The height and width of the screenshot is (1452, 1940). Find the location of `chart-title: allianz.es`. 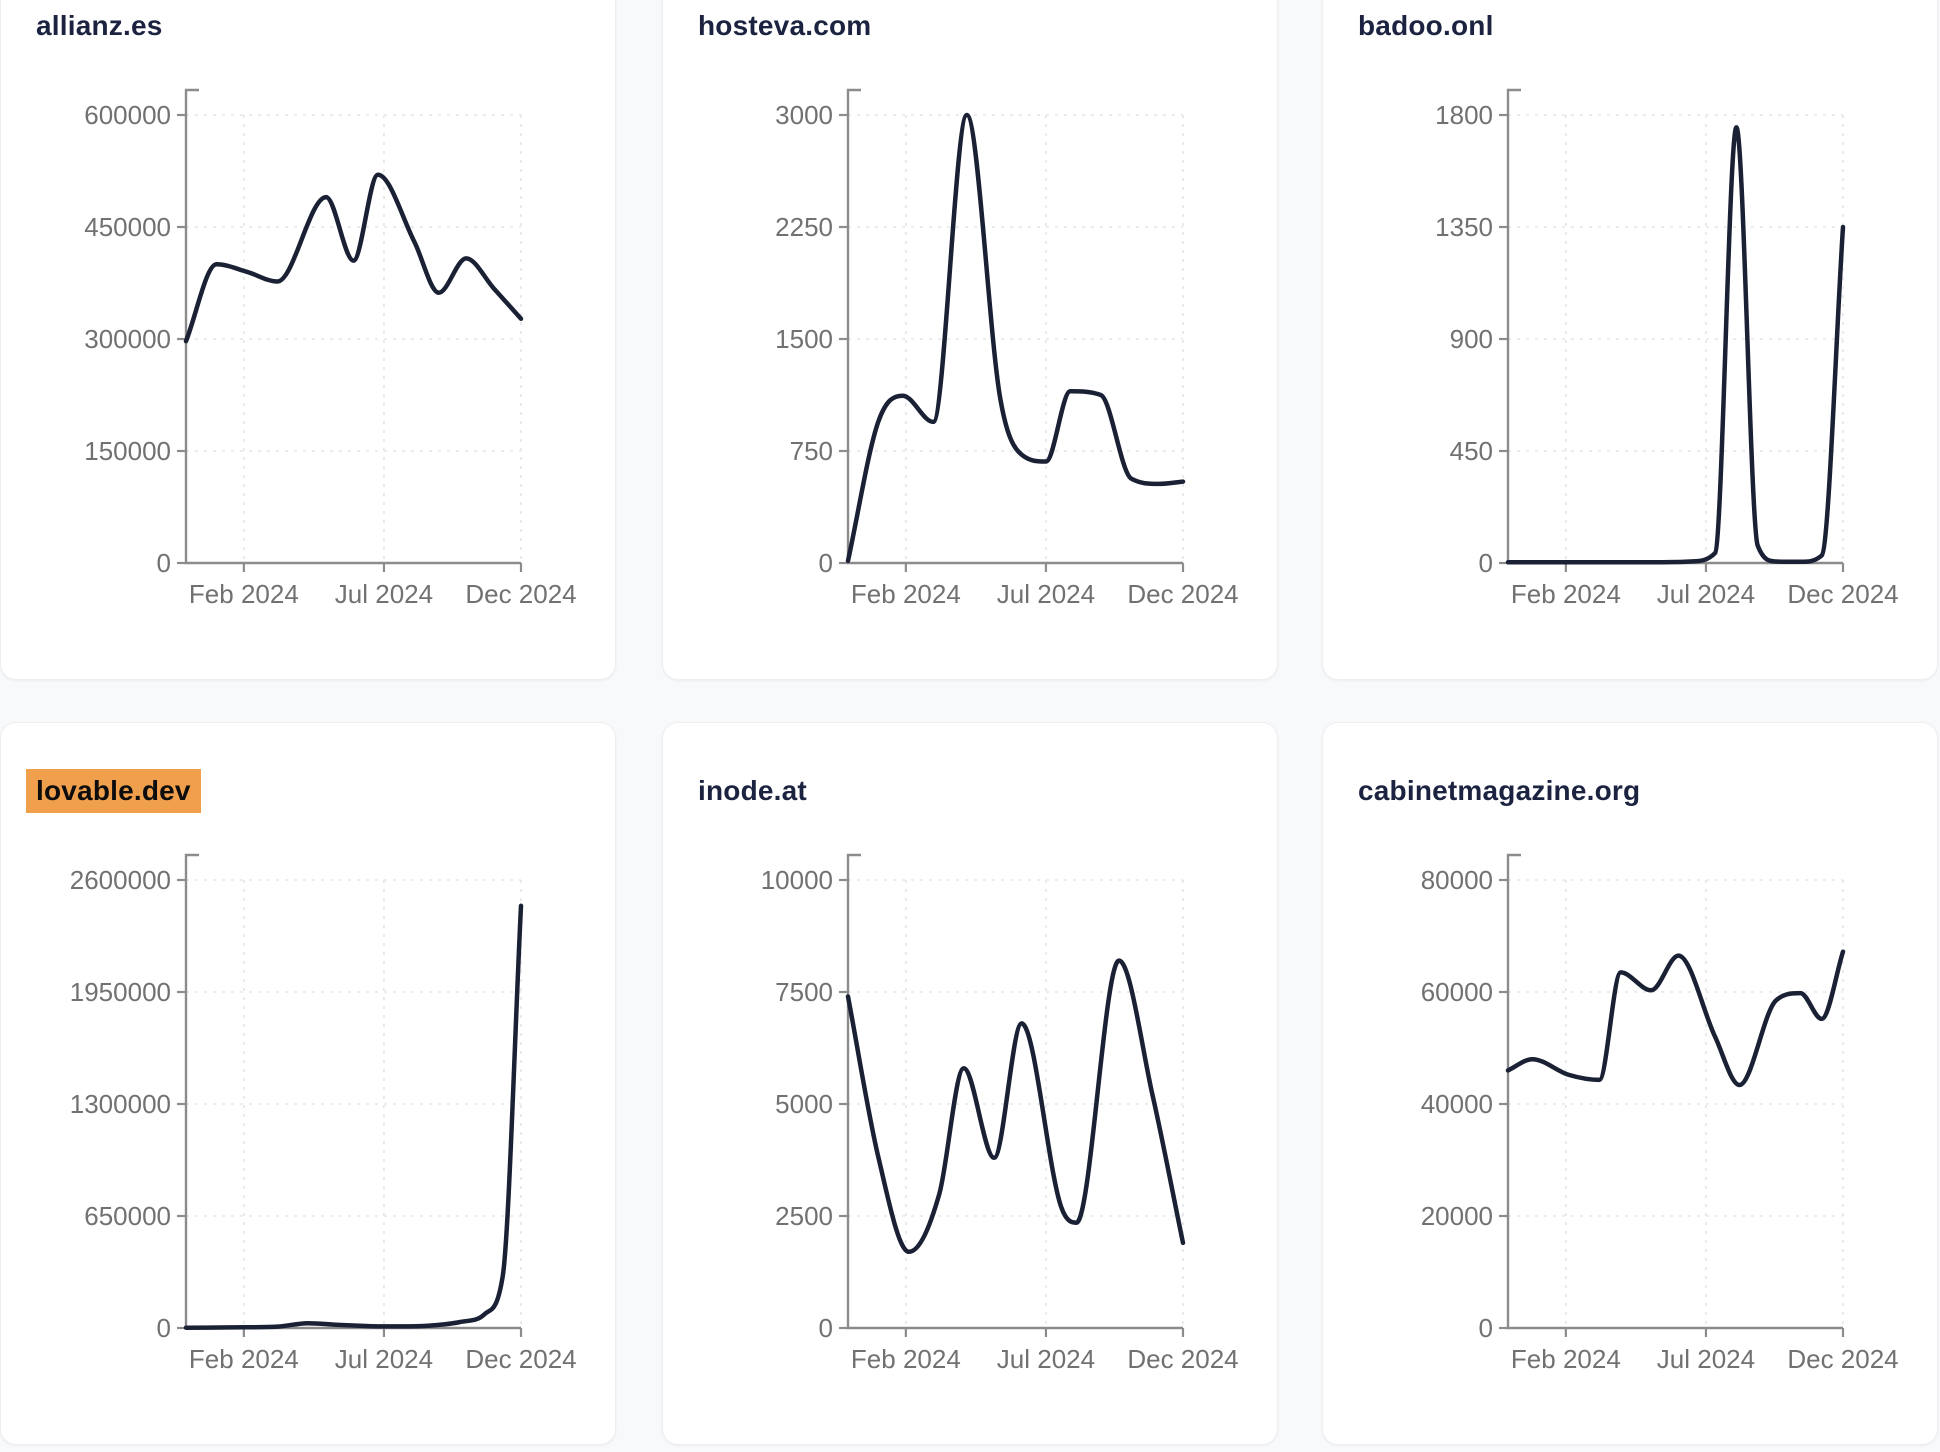

chart-title: allianz.es is located at coordinates (99, 25).